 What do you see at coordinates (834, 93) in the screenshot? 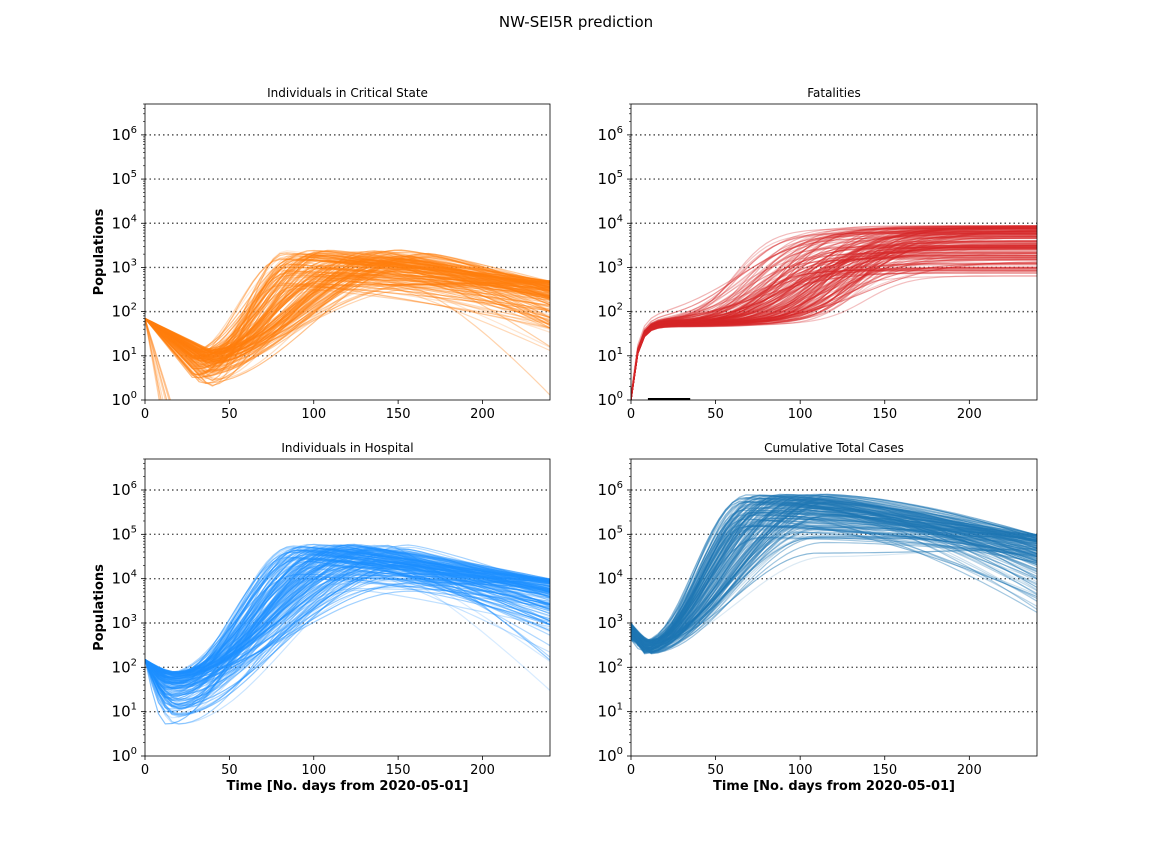
I see `panel-title: Fatalities` at bounding box center [834, 93].